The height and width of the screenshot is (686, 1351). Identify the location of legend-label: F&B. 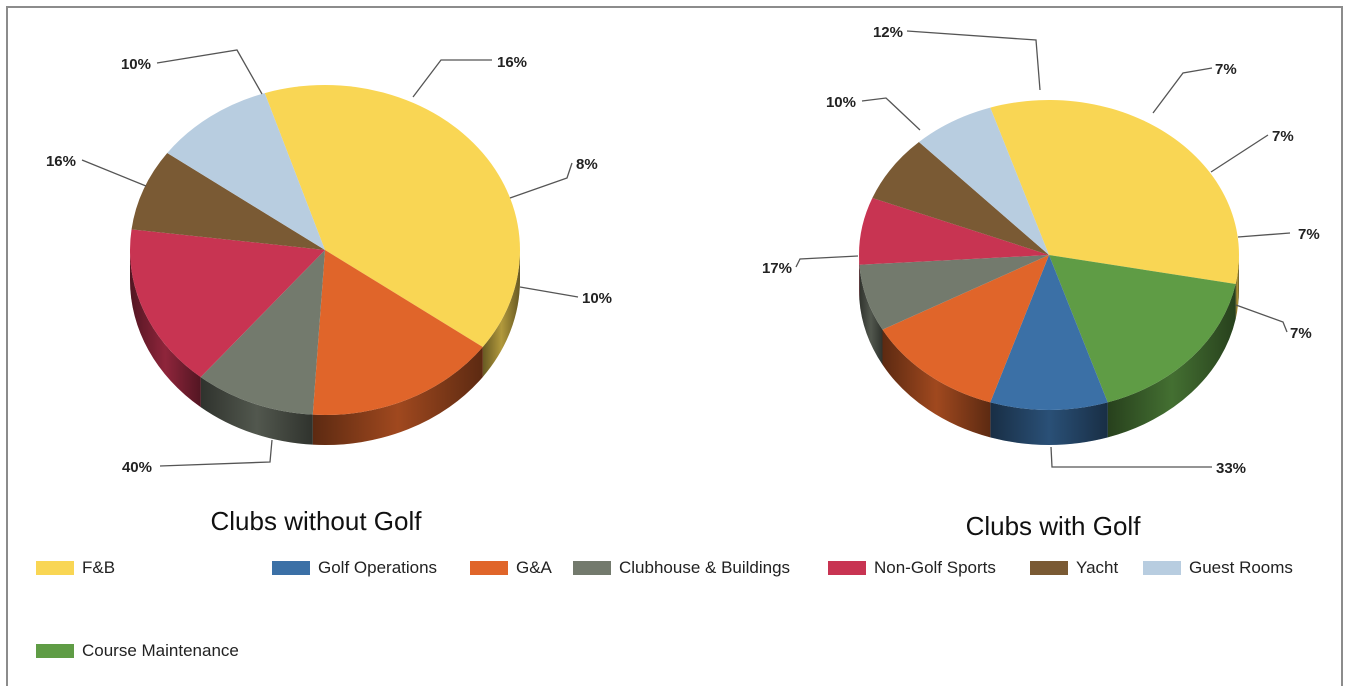
(98, 568).